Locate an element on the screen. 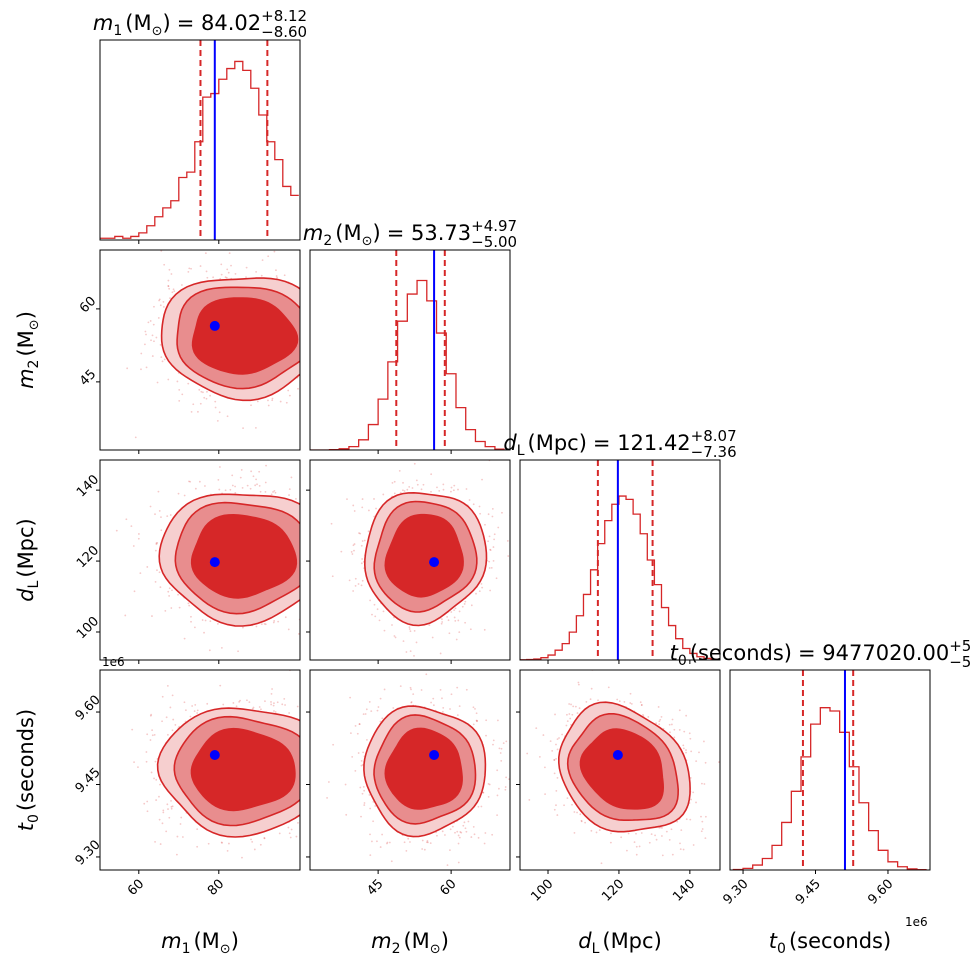 This screenshot has height=970, width=970. panel-m2-m2: m2 (M⊙) = 53.73+4.97−5.00 is located at coordinates (410, 335).